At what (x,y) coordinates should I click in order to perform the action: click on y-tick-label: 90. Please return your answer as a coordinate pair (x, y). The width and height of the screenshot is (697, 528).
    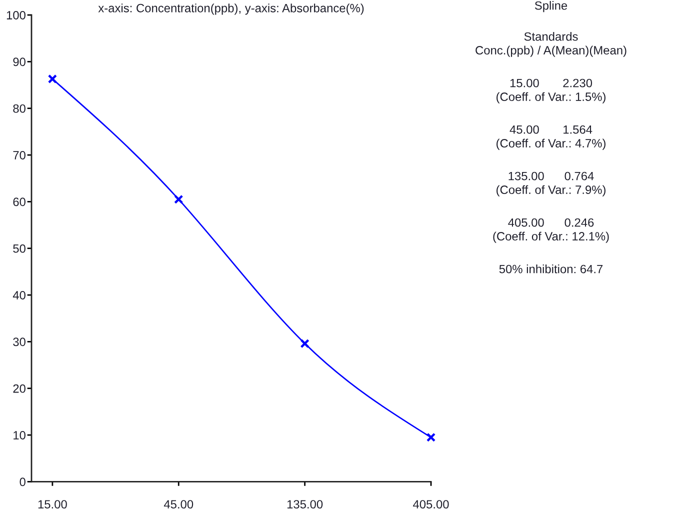
    Looking at the image, I should click on (19, 62).